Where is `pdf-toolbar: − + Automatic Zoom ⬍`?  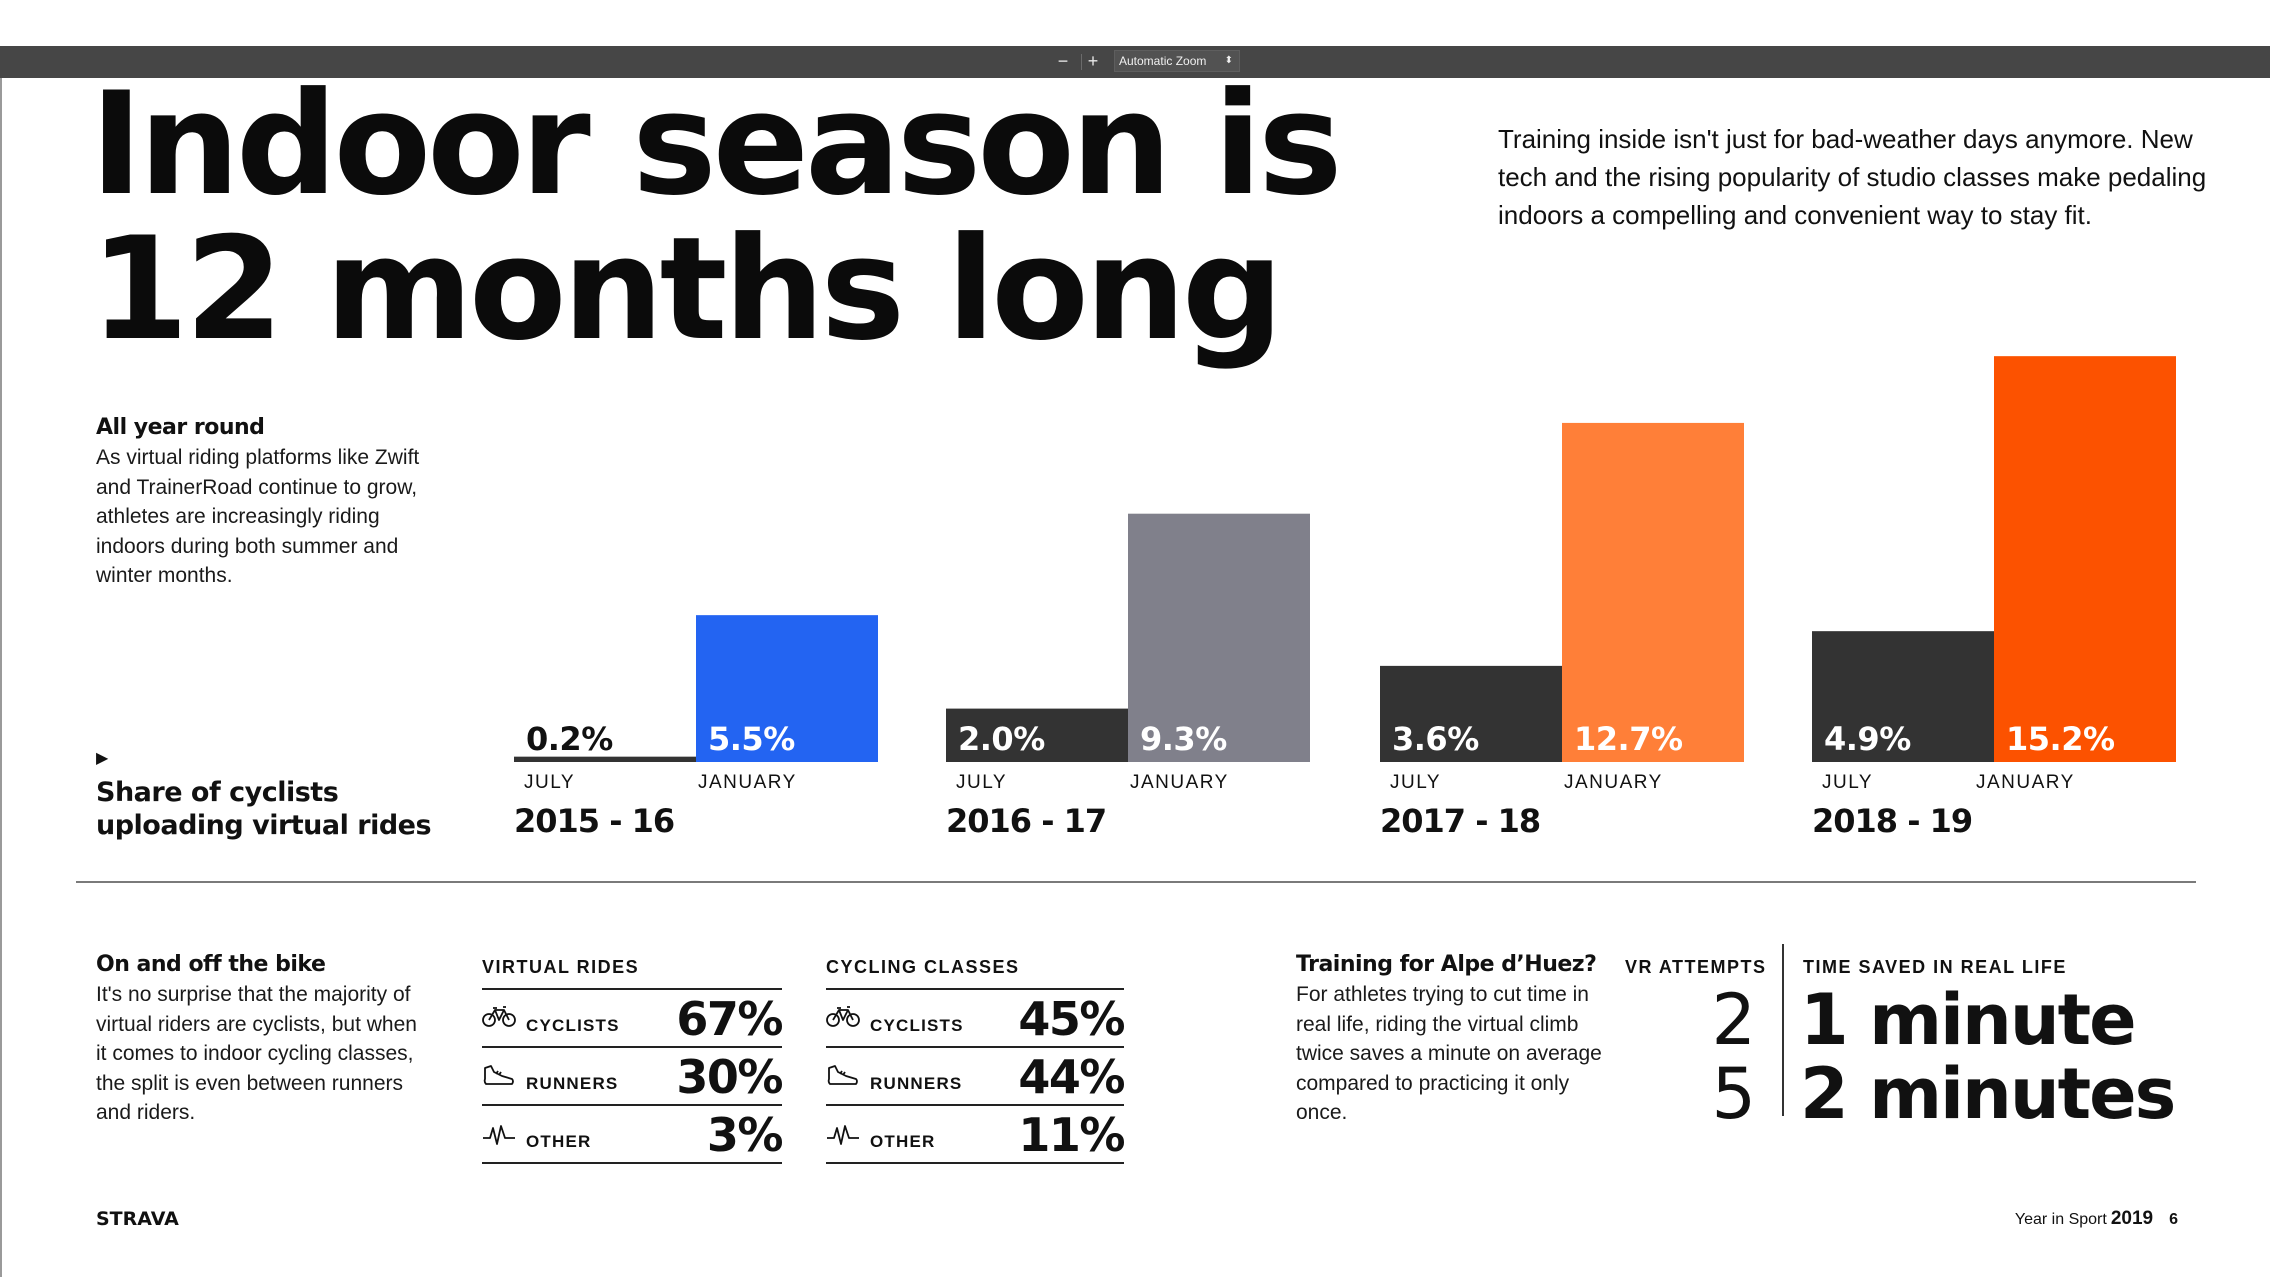
pdf-toolbar: − + Automatic Zoom ⬍ is located at coordinates (1135, 62).